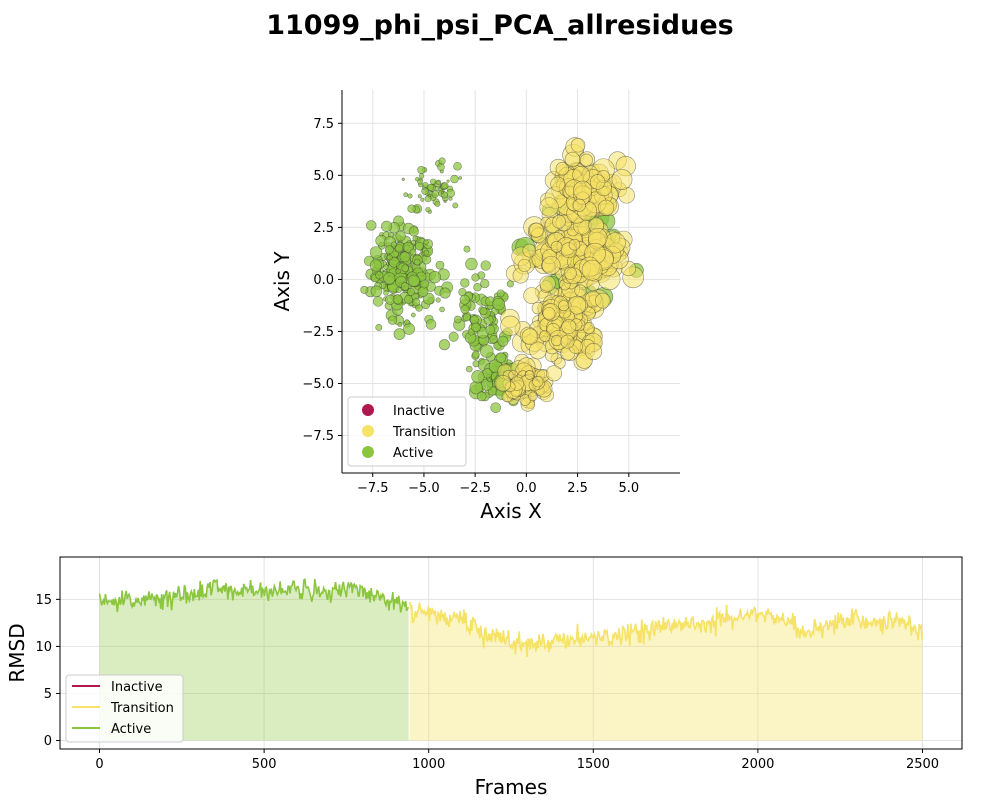  I want to click on x-axis-label: Frames, so click(511, 787).